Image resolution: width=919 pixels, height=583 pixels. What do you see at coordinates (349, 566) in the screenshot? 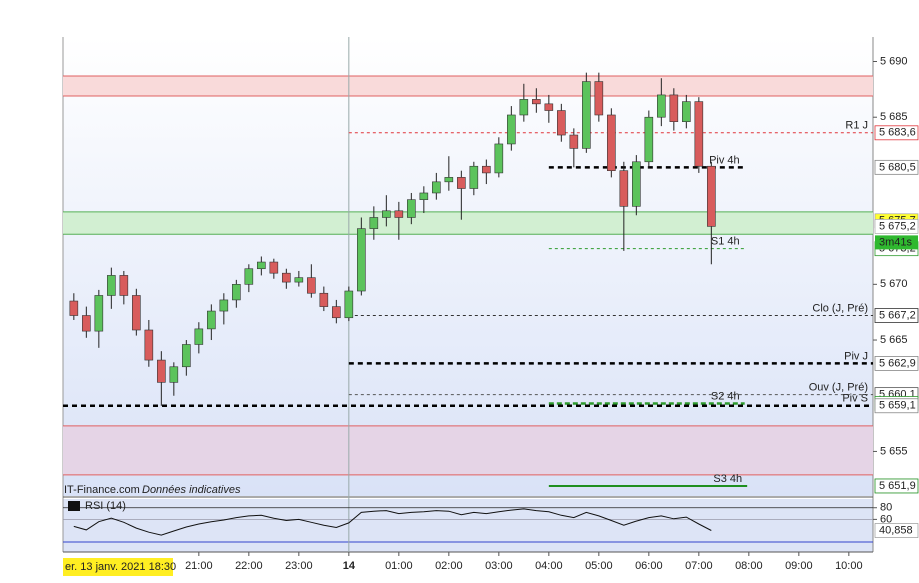
I see `x-tick-label: 14` at bounding box center [349, 566].